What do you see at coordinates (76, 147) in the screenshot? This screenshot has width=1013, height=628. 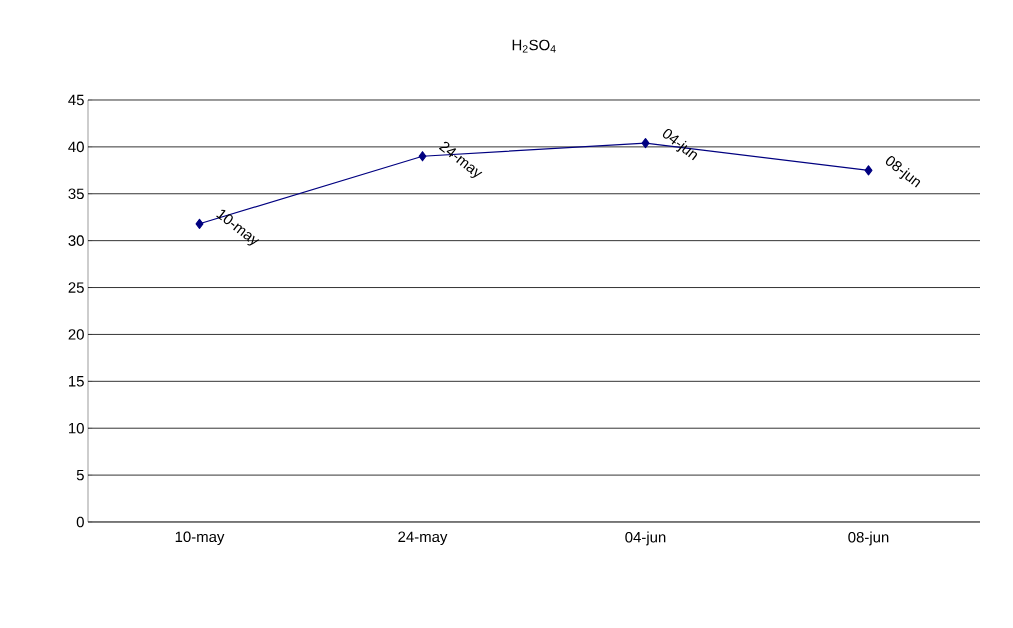 I see `y-tick-label: 40` at bounding box center [76, 147].